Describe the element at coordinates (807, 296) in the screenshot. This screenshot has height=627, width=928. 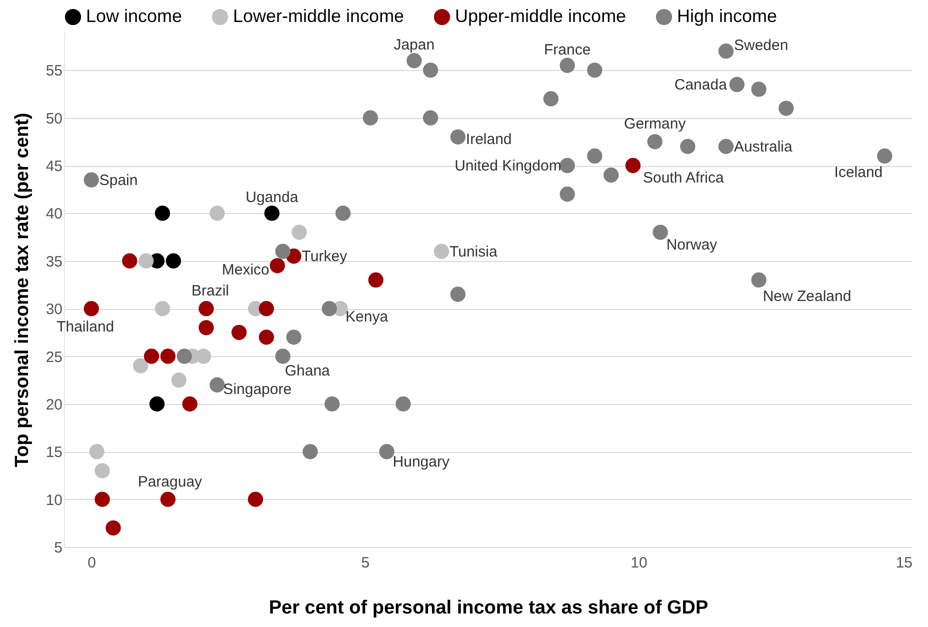
I see `annotation: New Zealand` at that location.